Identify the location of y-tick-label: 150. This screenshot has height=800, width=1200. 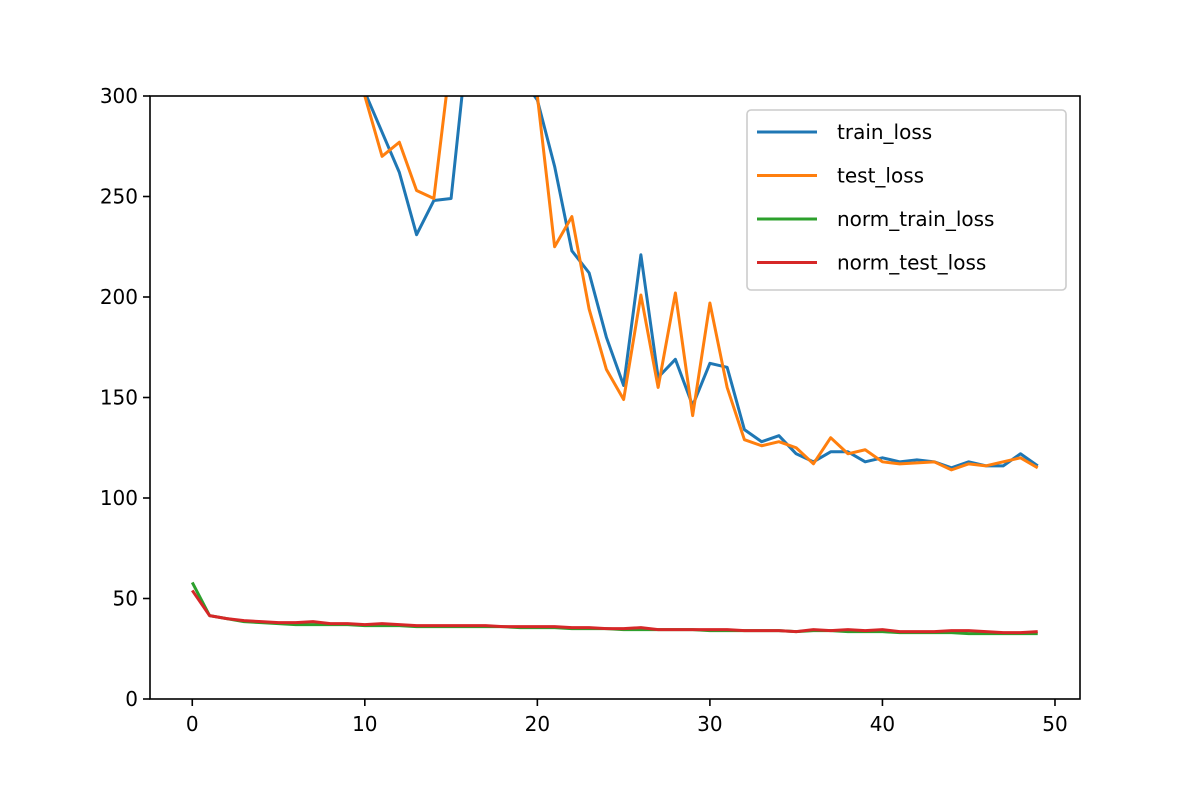
(119, 398).